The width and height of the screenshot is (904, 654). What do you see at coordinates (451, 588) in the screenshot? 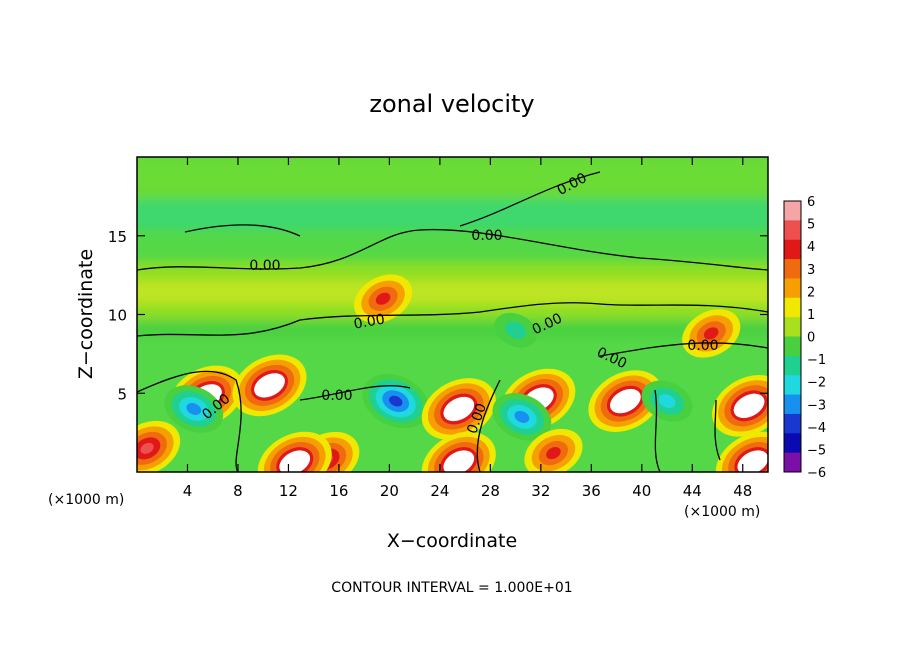
I see `contour-interval-note: CONTOUR INTERVAL = 1.000E+01` at bounding box center [451, 588].